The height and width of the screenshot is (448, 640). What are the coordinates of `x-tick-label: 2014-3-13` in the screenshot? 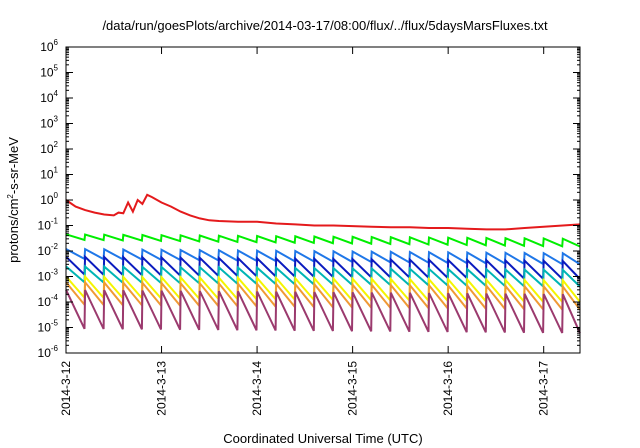 It's located at (162, 388).